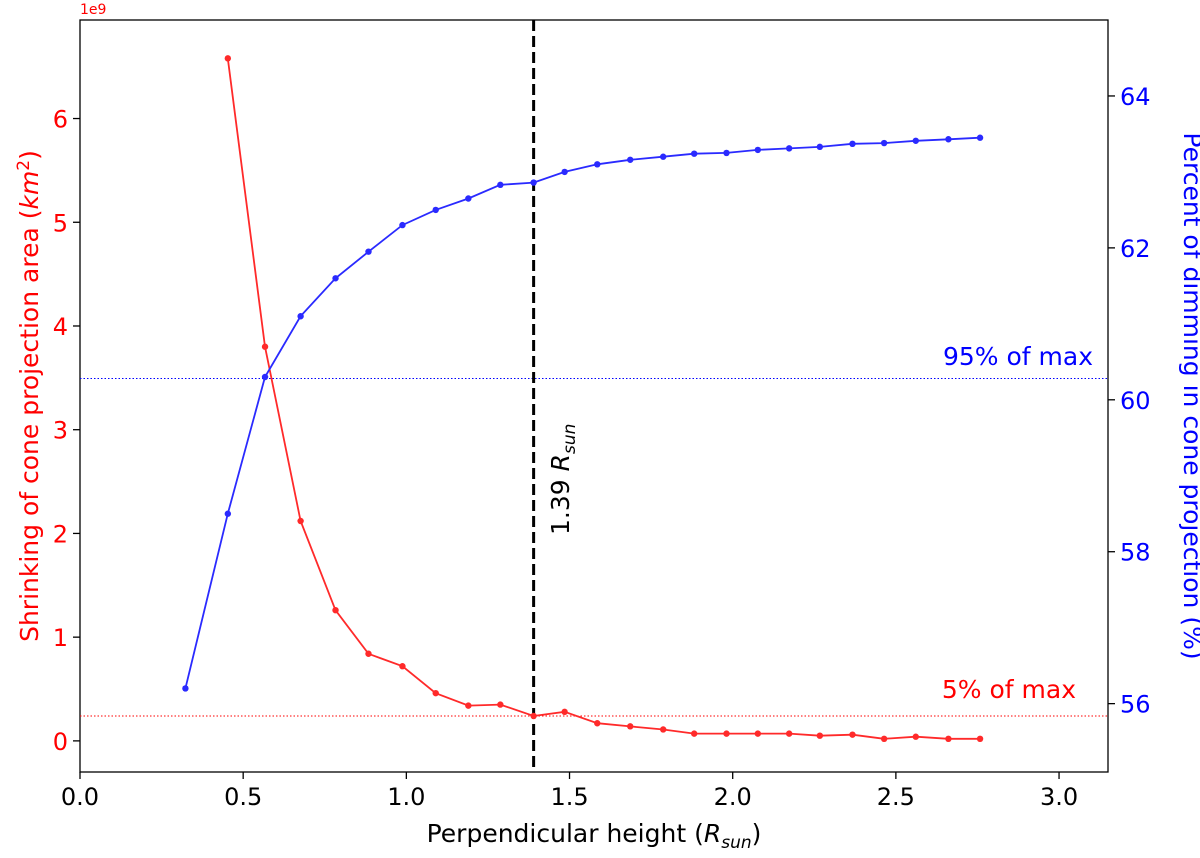  What do you see at coordinates (1059, 797) in the screenshot?
I see `x-tick-label: 3.0` at bounding box center [1059, 797].